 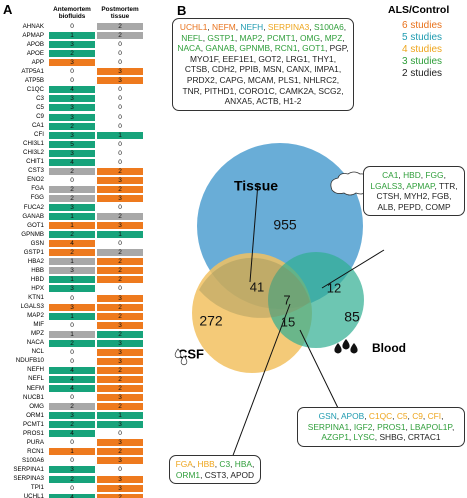 I want to click on gene: PRDX2, so click(x=202, y=80).